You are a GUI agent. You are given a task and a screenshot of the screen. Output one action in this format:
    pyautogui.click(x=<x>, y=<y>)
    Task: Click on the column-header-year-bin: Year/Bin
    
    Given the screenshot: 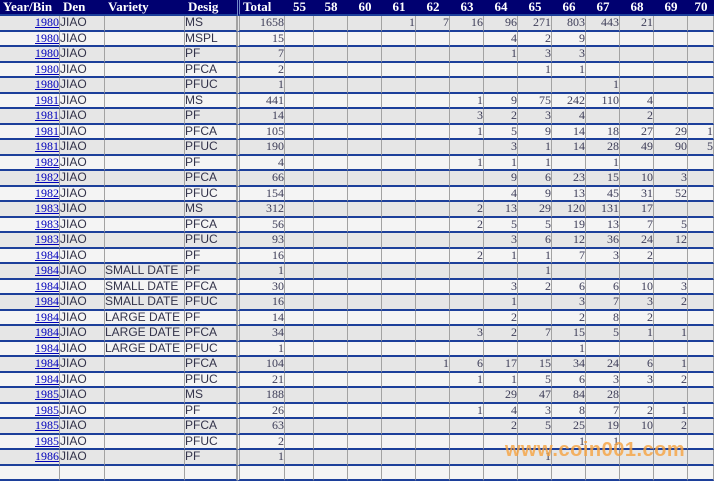 What is the action you would take?
    pyautogui.click(x=30, y=8)
    